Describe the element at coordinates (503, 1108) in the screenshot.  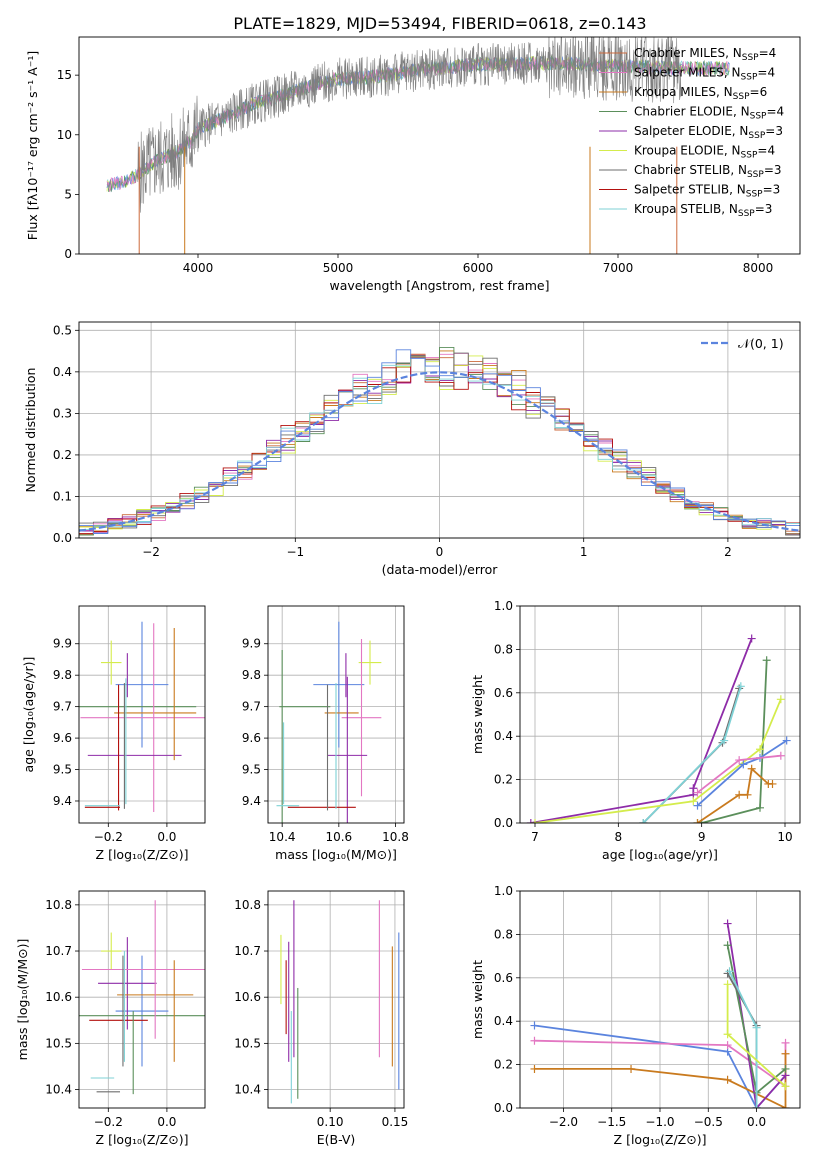
I see `y-tick-label: 0.0` at that location.